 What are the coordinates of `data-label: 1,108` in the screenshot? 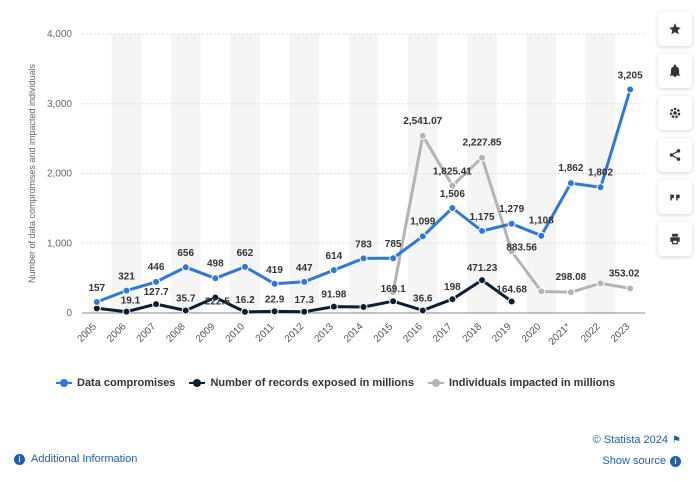 It's located at (541, 221).